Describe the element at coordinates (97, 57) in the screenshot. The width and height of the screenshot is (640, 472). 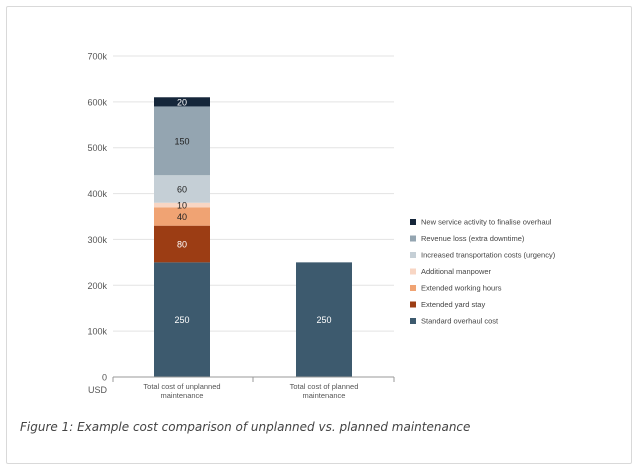
I see `y-tick-label: 700k` at that location.